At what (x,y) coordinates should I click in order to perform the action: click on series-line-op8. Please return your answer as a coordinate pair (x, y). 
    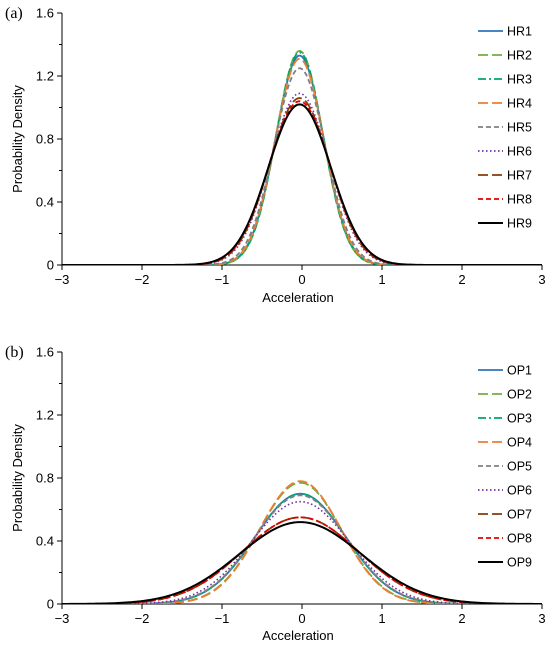
    Looking at the image, I should click on (302, 560).